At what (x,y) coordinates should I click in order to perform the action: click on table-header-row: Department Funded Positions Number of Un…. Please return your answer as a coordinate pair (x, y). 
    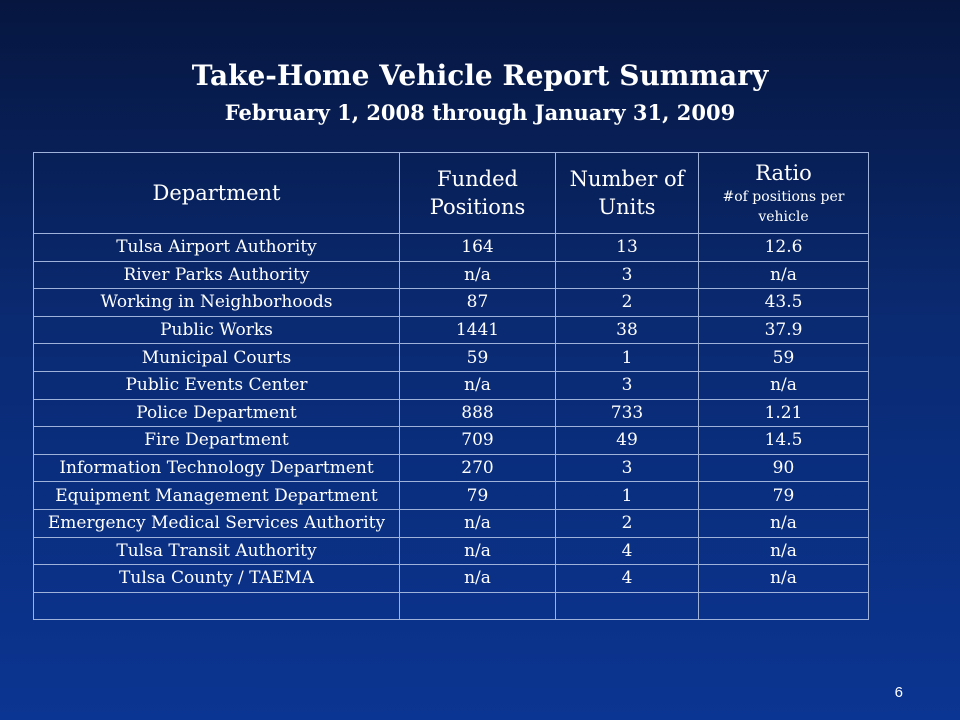
    Looking at the image, I should click on (451, 193).